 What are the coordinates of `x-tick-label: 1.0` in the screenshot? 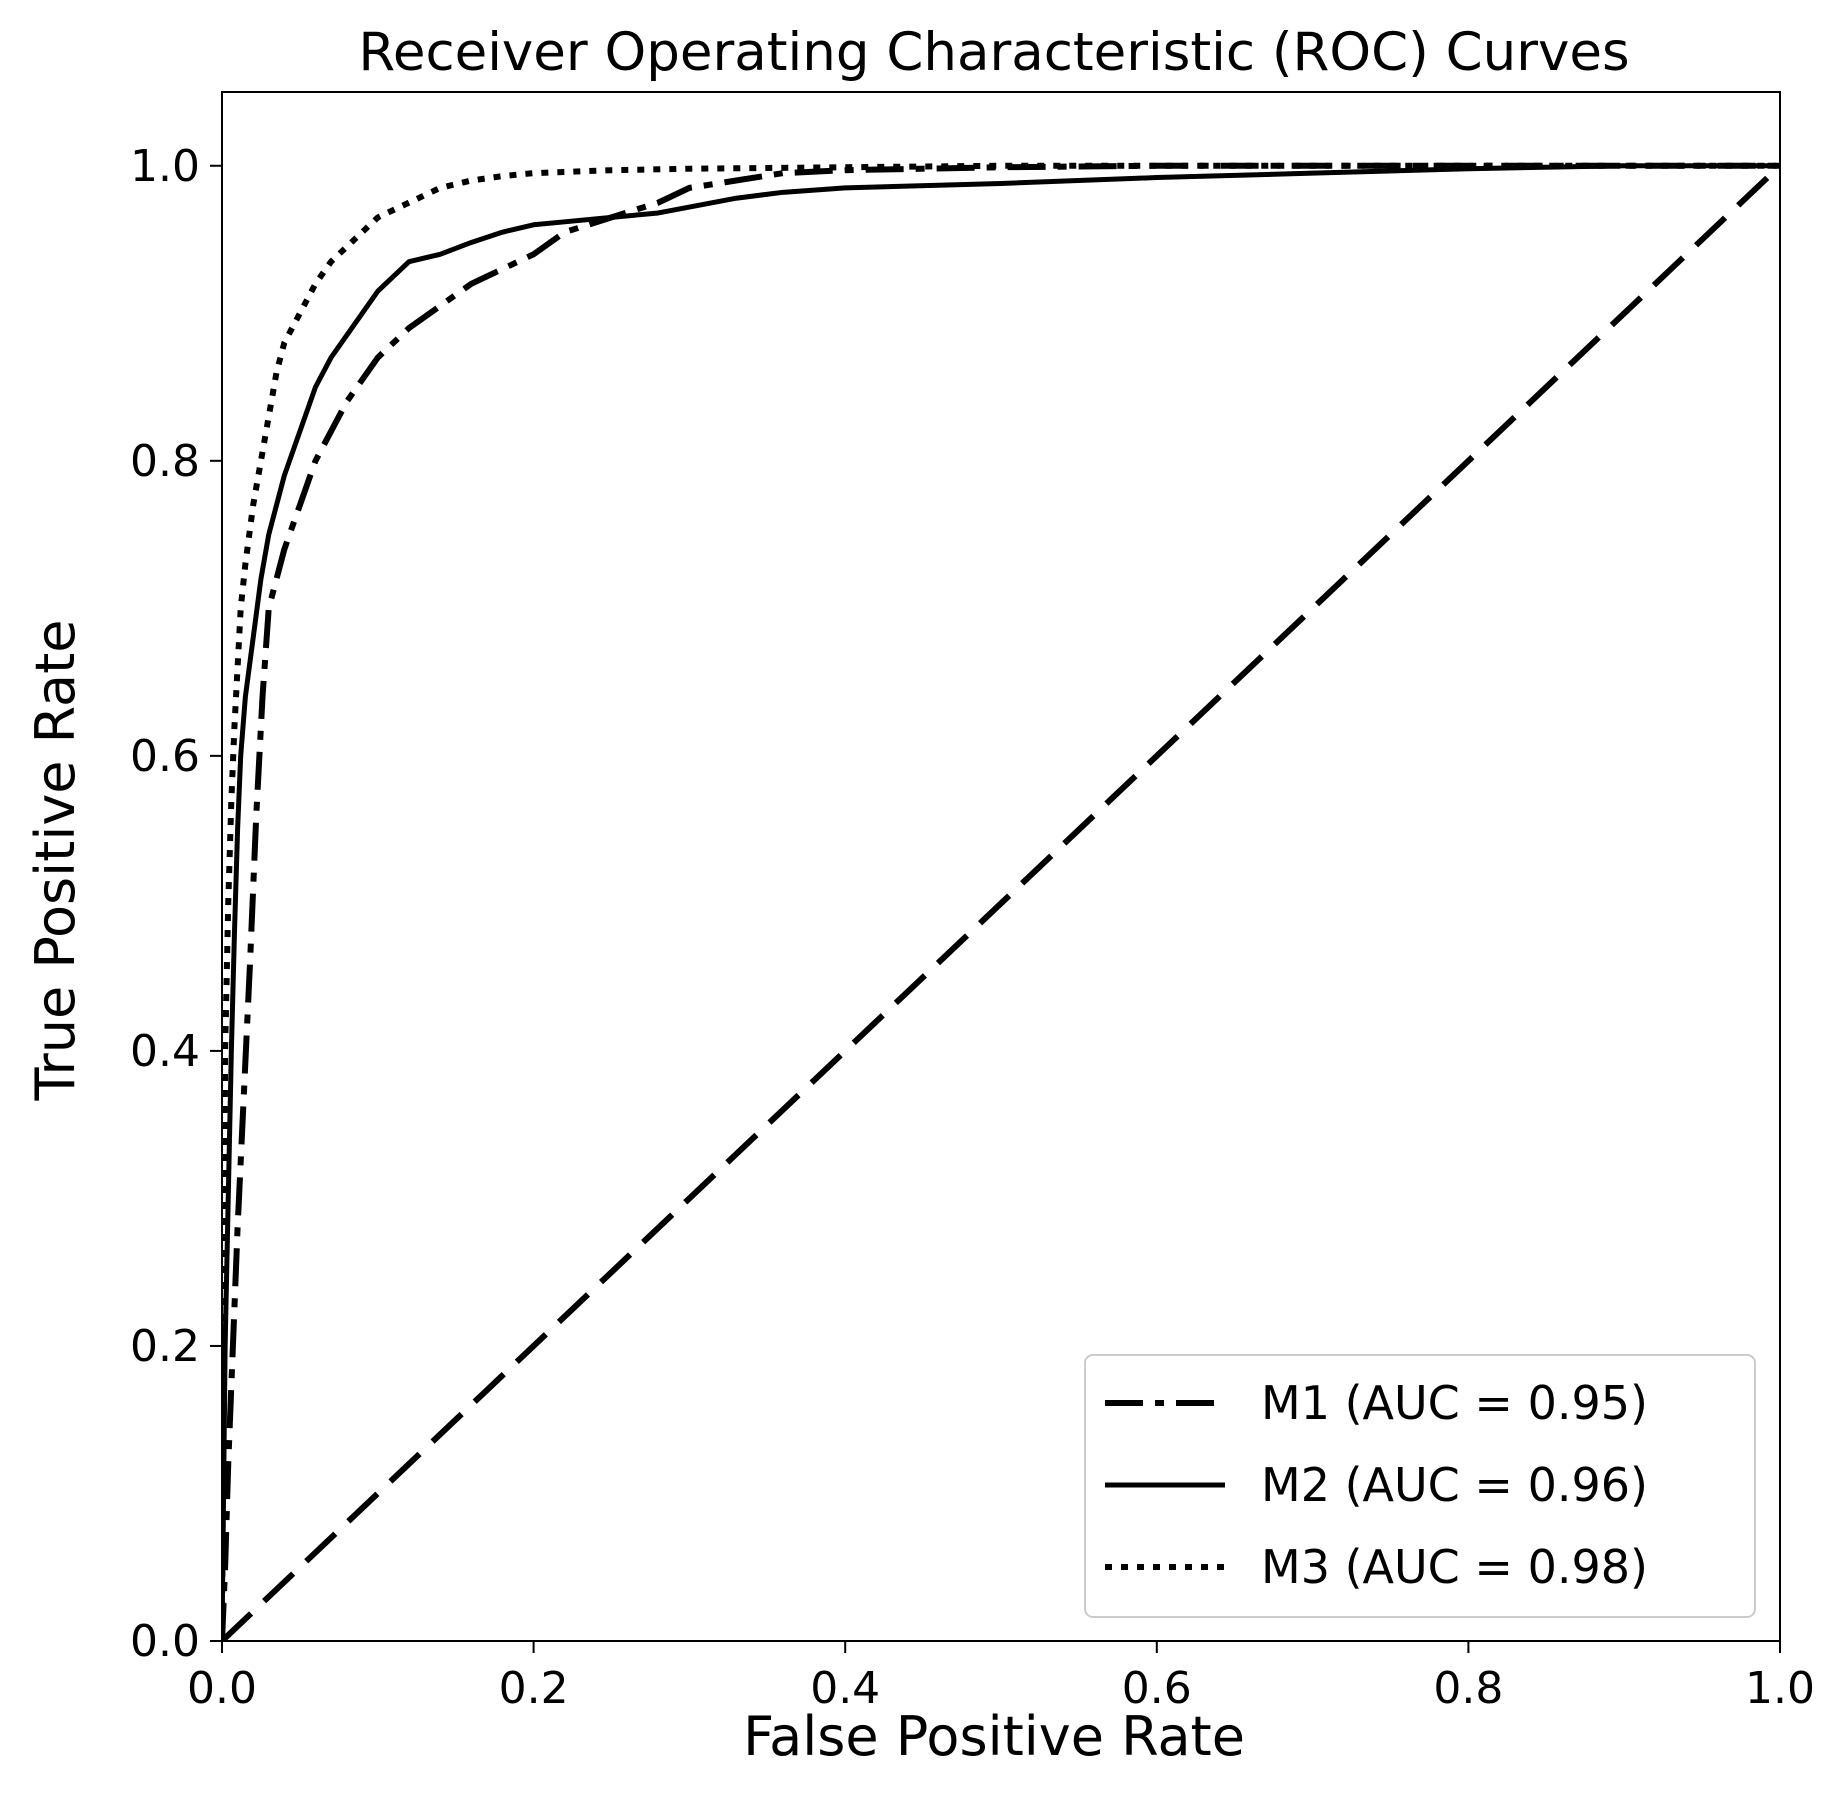 It's located at (1780, 1688).